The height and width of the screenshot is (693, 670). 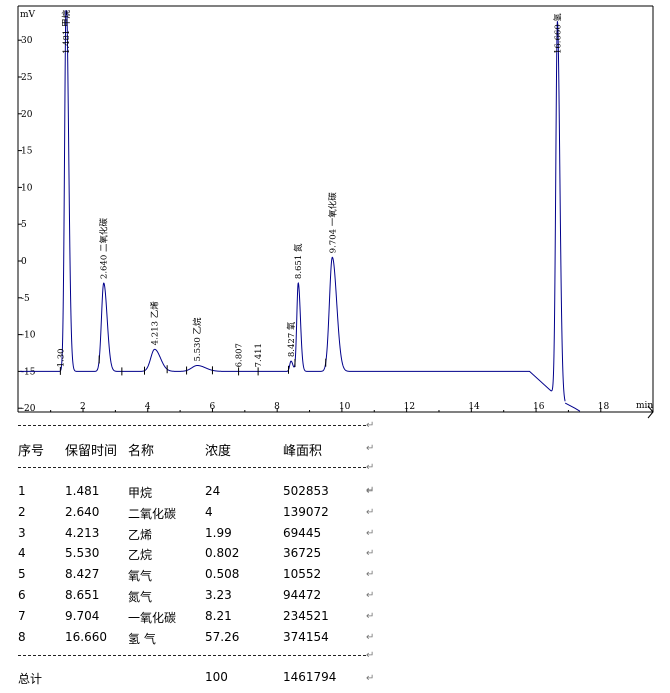 What do you see at coordinates (27, 225) in the screenshot?
I see `y-axis-ticks: 30 25 20 15 10 5 0 -5 -10 -15 -20` at bounding box center [27, 225].